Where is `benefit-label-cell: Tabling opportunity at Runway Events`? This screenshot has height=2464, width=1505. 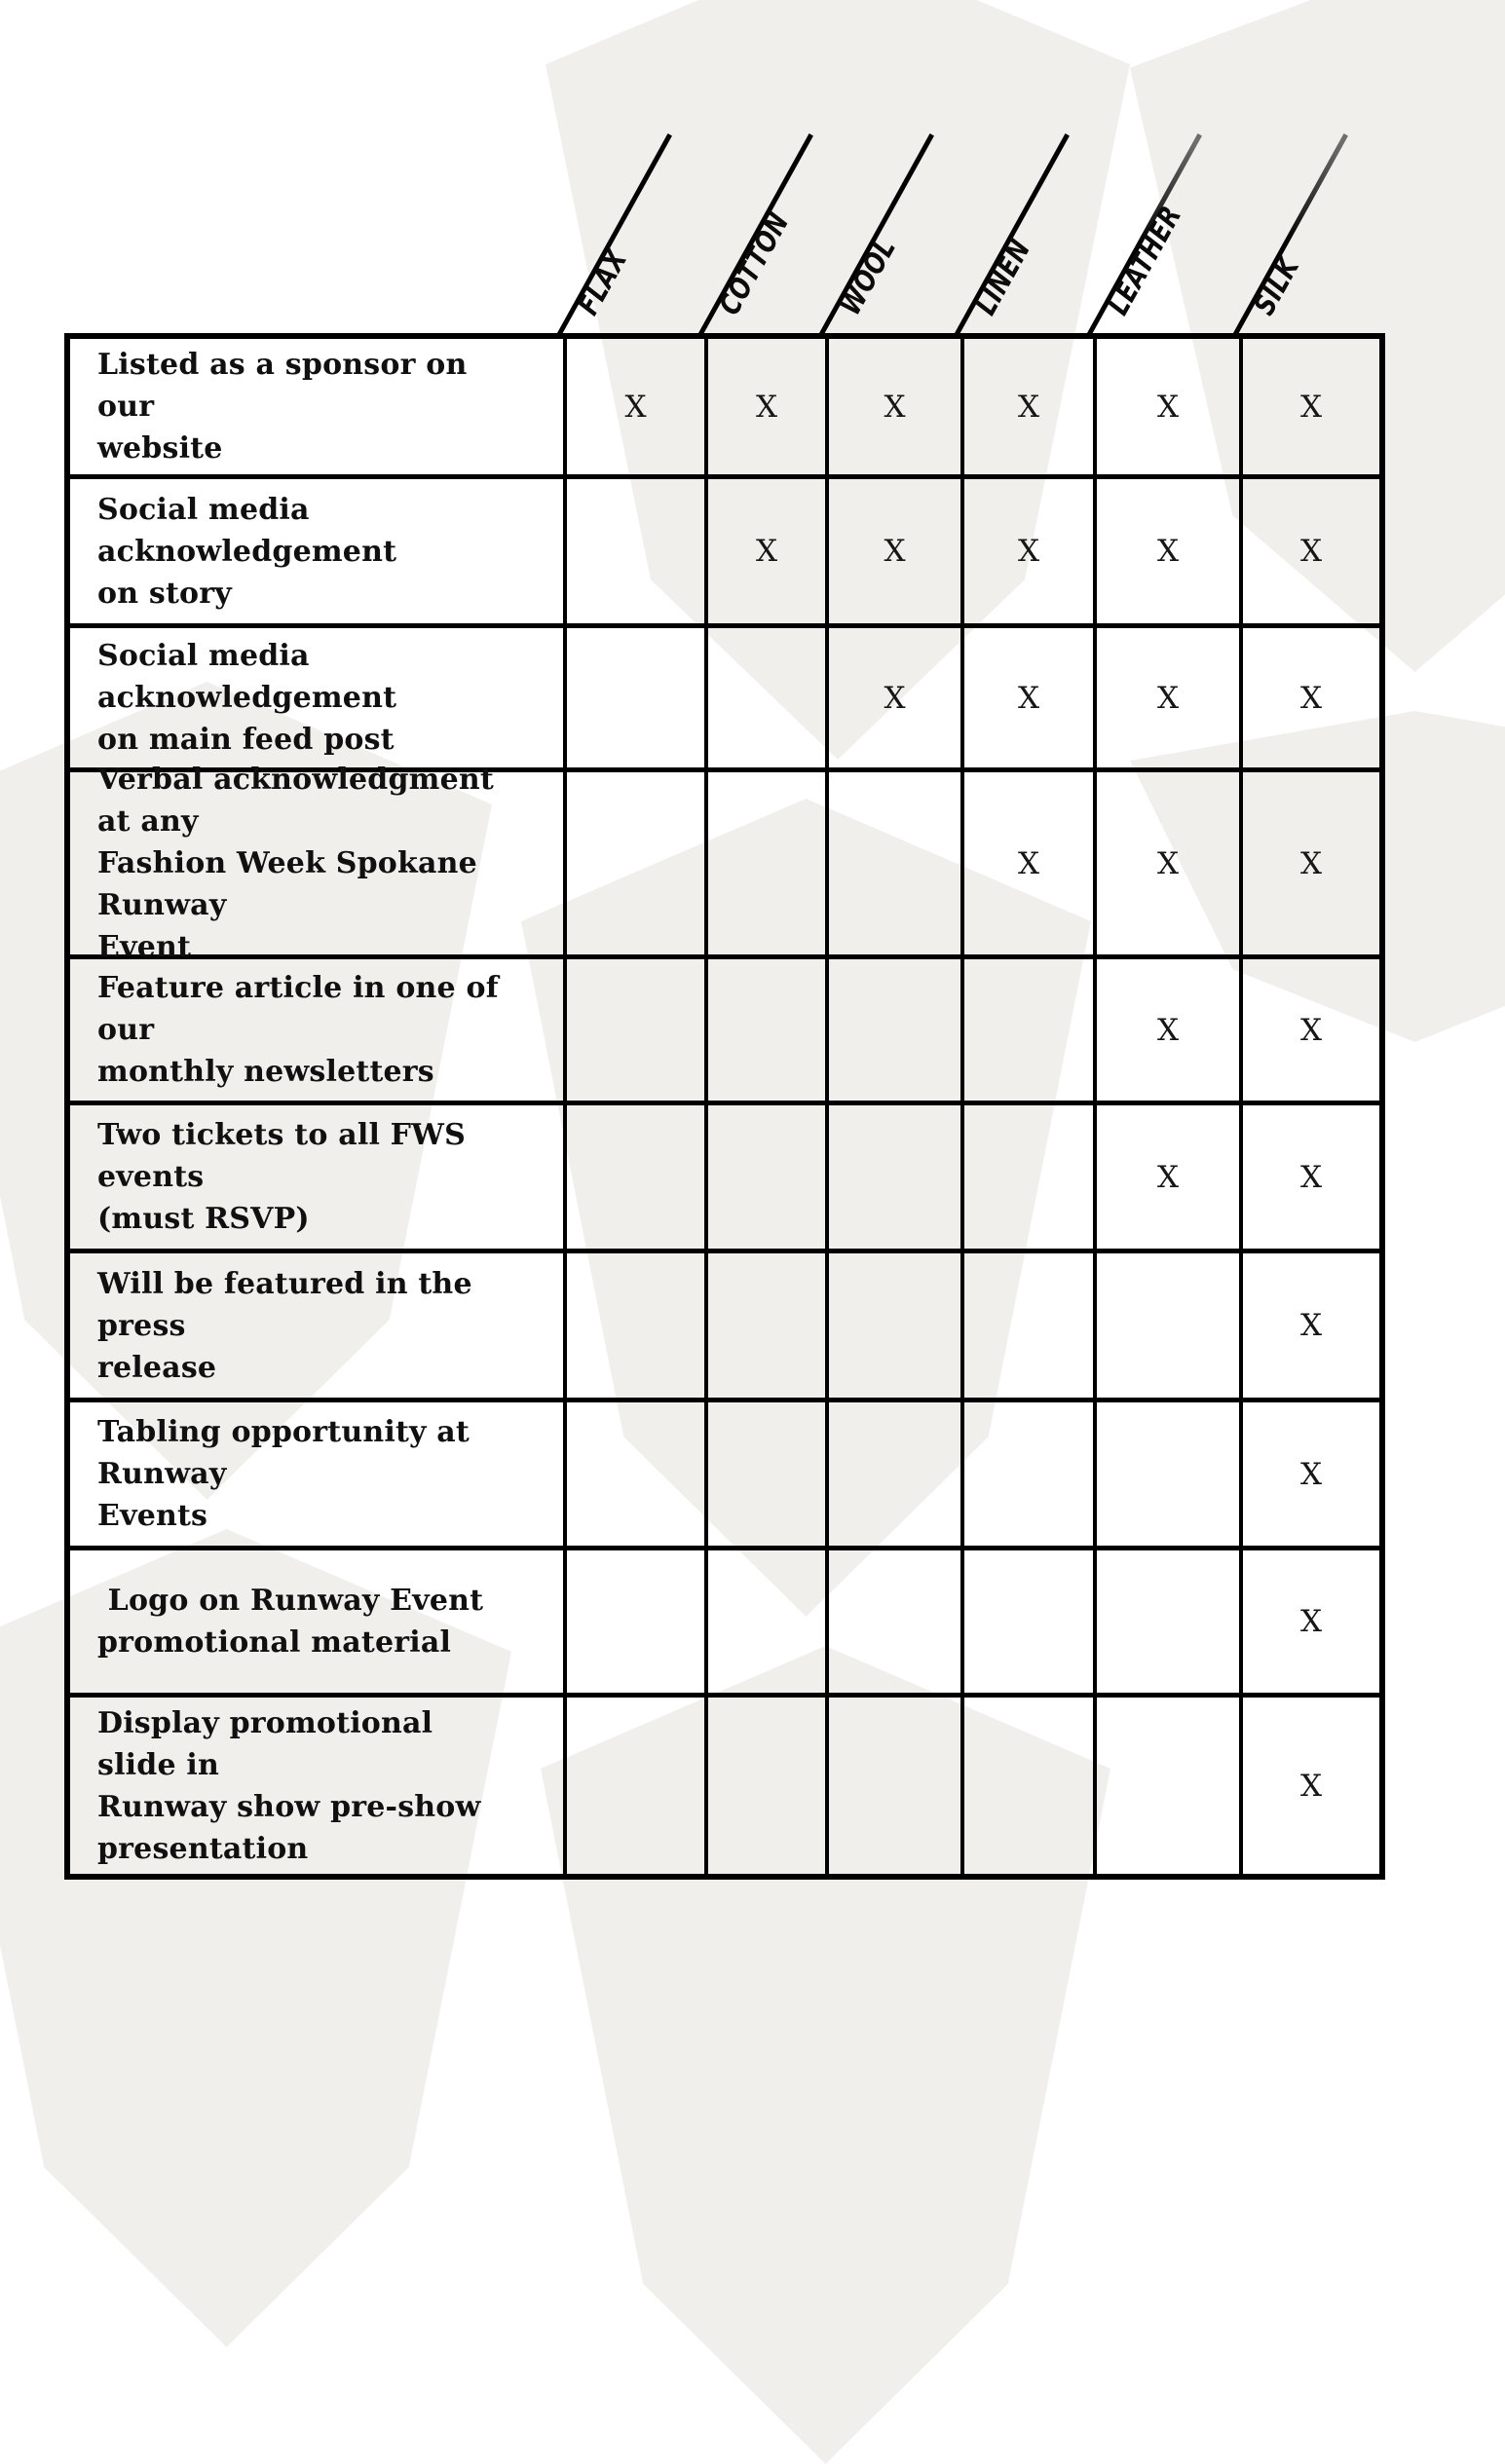 benefit-label-cell: Tabling opportunity at Runway Events is located at coordinates (318, 1476).